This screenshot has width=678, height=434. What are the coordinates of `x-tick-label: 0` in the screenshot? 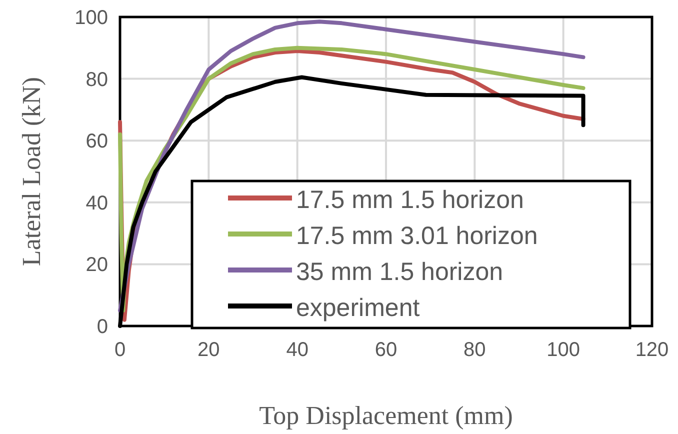 It's located at (120, 350).